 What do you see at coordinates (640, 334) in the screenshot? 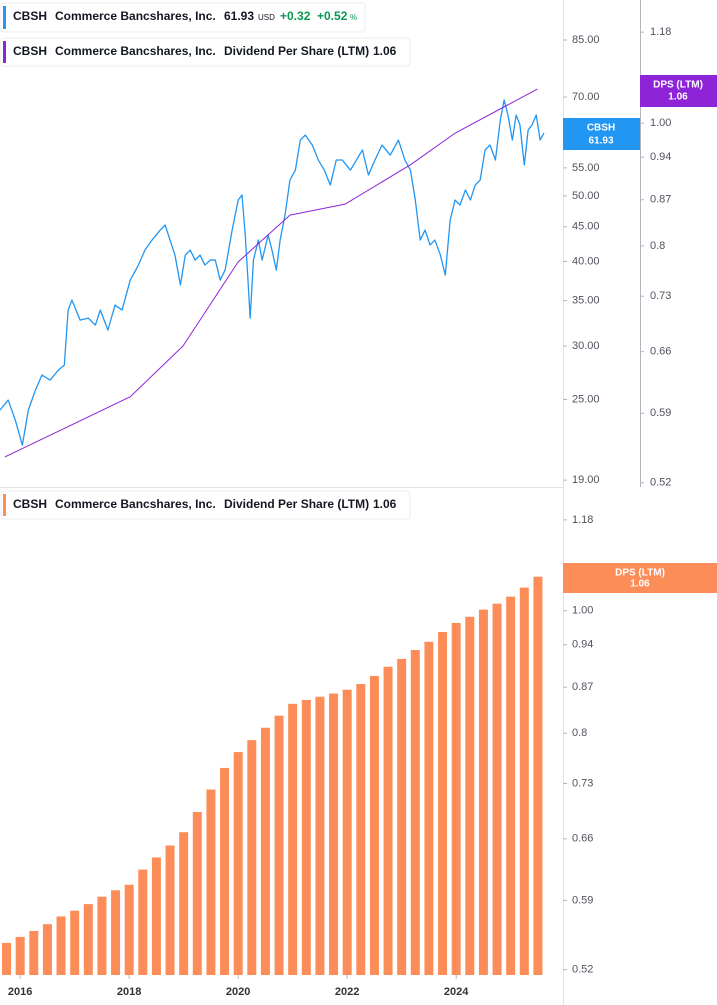
I see `tags: CBSH 61.93 DPS (LTM) 1.06 DPS (LTM) 1.06` at bounding box center [640, 334].